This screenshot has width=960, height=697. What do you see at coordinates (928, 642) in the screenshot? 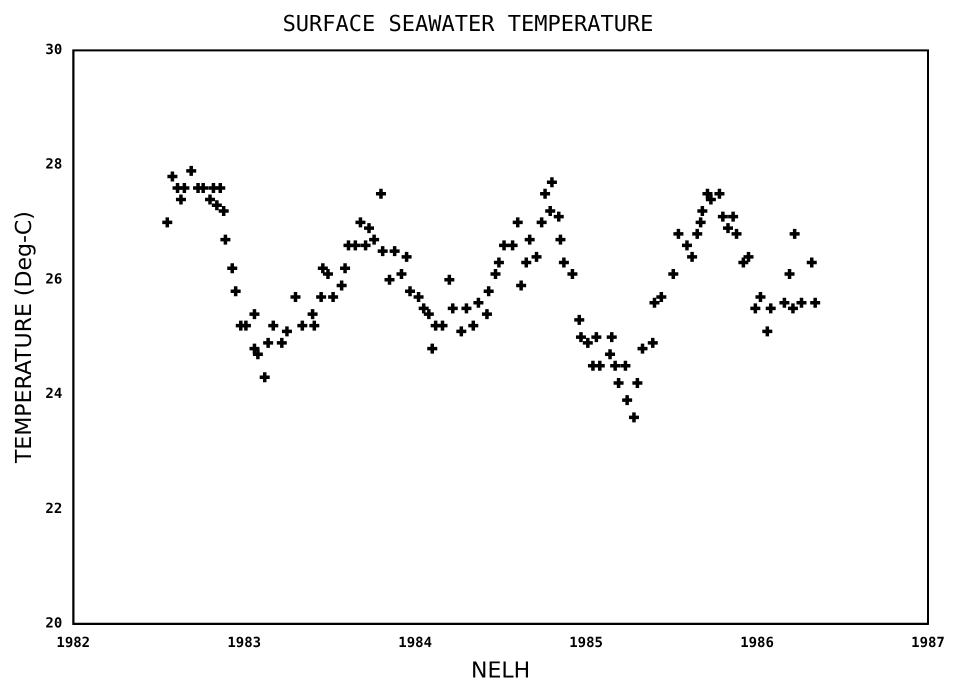
I see `x-tick-label: 1987` at bounding box center [928, 642].